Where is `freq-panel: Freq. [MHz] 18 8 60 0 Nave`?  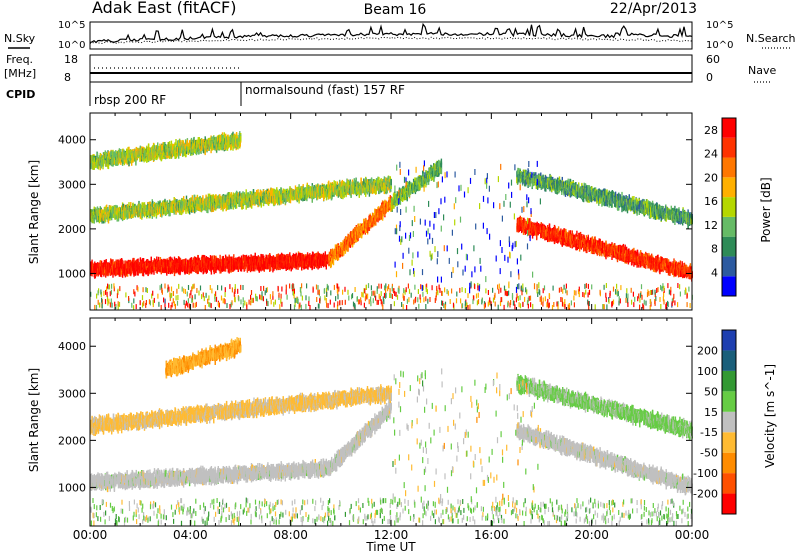 freq-panel: Freq. [MHz] 18 8 60 0 Nave is located at coordinates (390, 68).